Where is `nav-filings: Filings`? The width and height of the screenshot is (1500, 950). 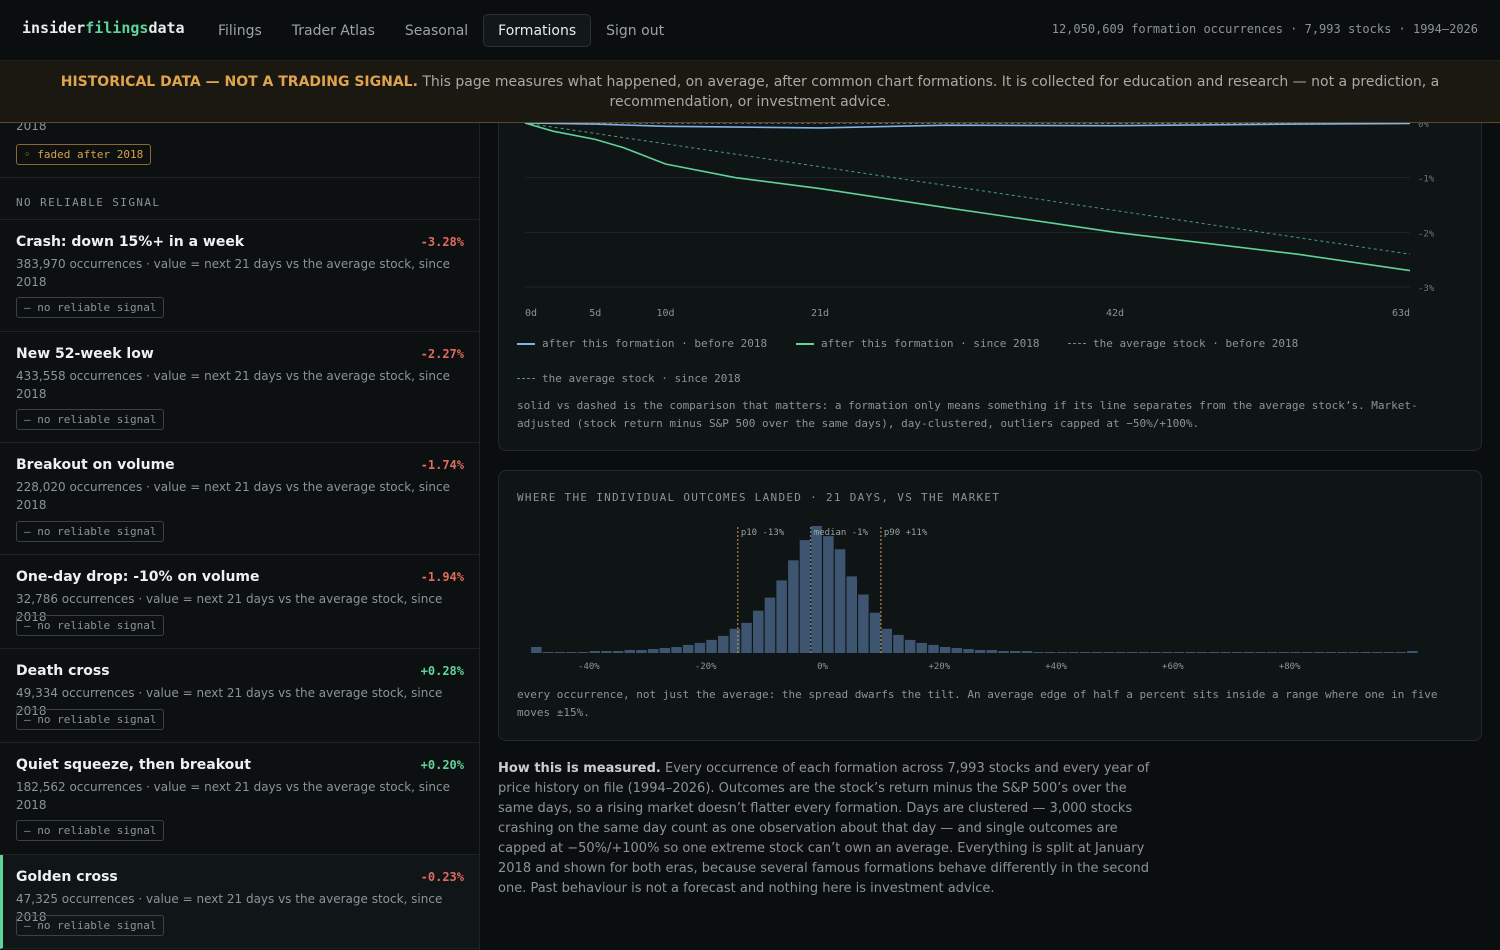 nav-filings: Filings is located at coordinates (240, 31).